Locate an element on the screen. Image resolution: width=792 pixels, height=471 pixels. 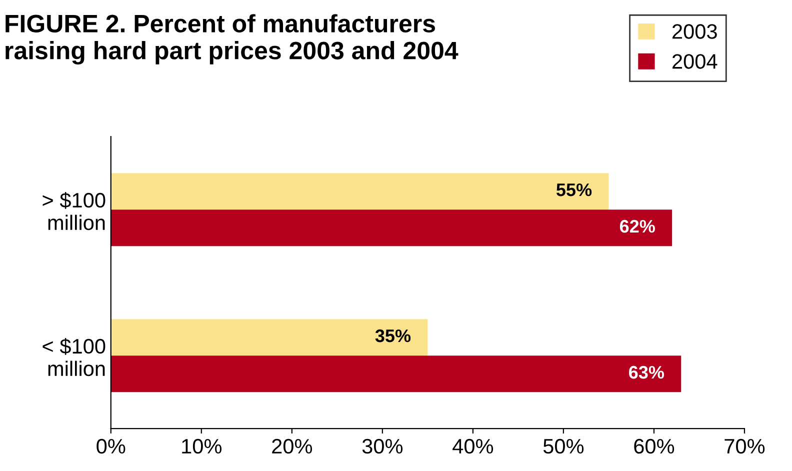
x-tick-label: 40% is located at coordinates (473, 446).